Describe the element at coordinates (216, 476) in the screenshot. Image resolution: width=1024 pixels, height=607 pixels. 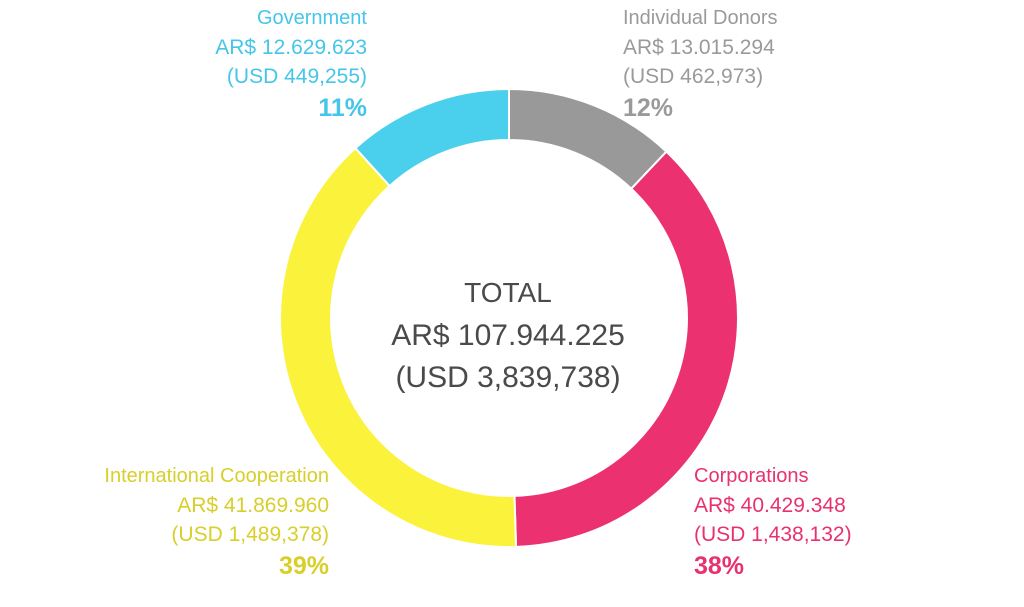
I see `label-international-cooperation-name: International Cooperation` at that location.